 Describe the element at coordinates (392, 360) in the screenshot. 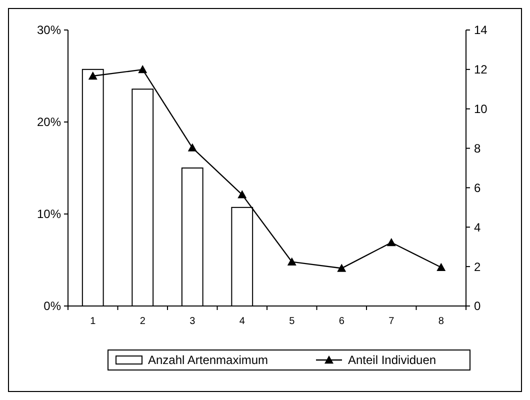

I see `legend-label: Anteil Individuen` at that location.